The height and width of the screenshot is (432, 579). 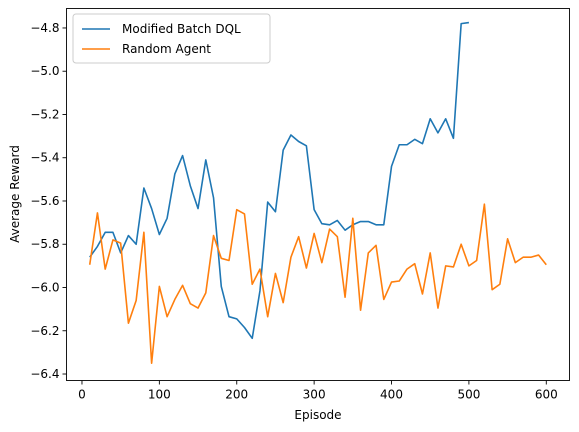 What do you see at coordinates (317, 415) in the screenshot?
I see `x-axis-label: Episode` at bounding box center [317, 415].